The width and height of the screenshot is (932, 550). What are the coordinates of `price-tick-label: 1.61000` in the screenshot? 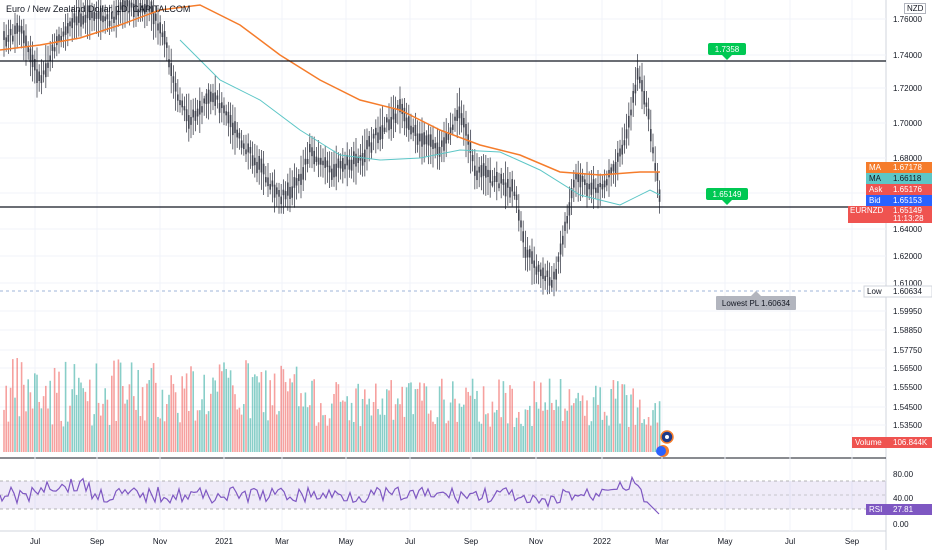 It's located at (907, 283).